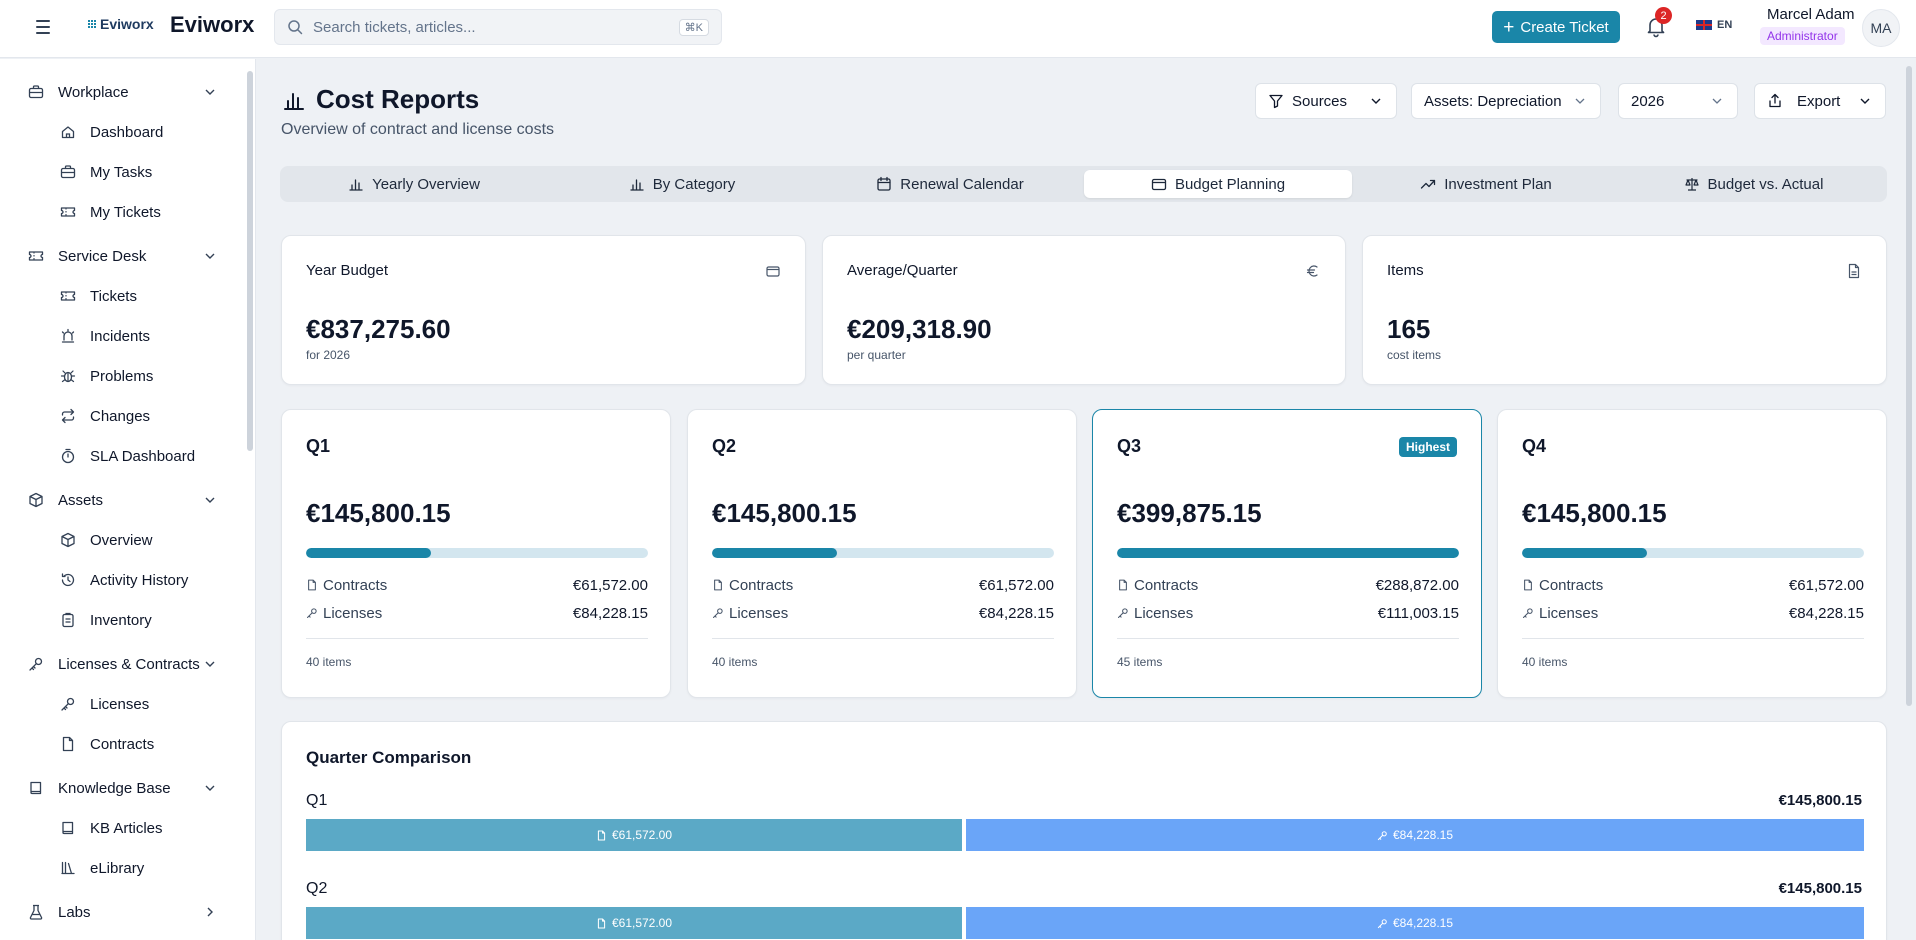 The width and height of the screenshot is (1916, 940). I want to click on stat-card-year-budget: Year Budget €837,275.60 for 2026, so click(543, 310).